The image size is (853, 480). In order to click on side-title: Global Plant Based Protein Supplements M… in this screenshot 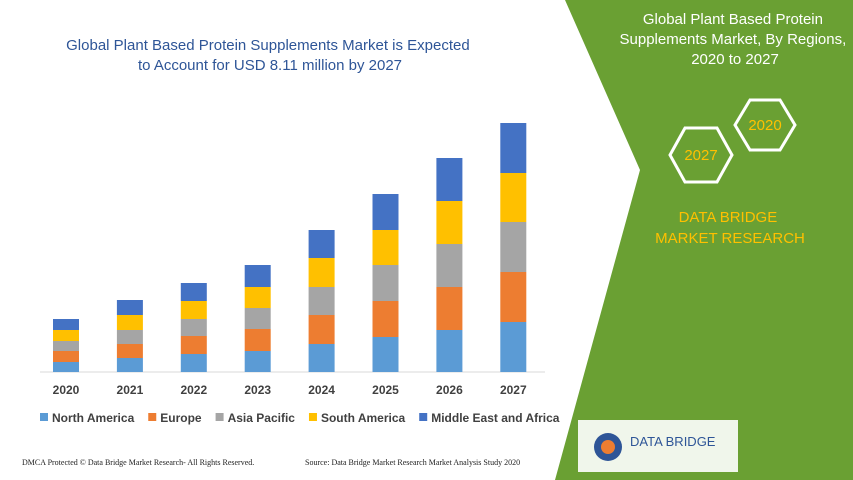, I will do `click(735, 39)`.